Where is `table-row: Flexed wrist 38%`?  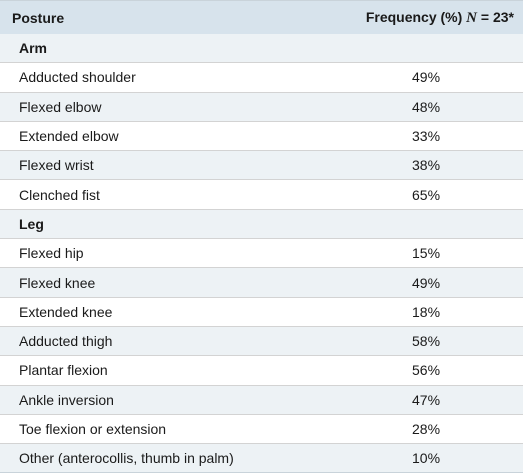 table-row: Flexed wrist 38% is located at coordinates (261, 165).